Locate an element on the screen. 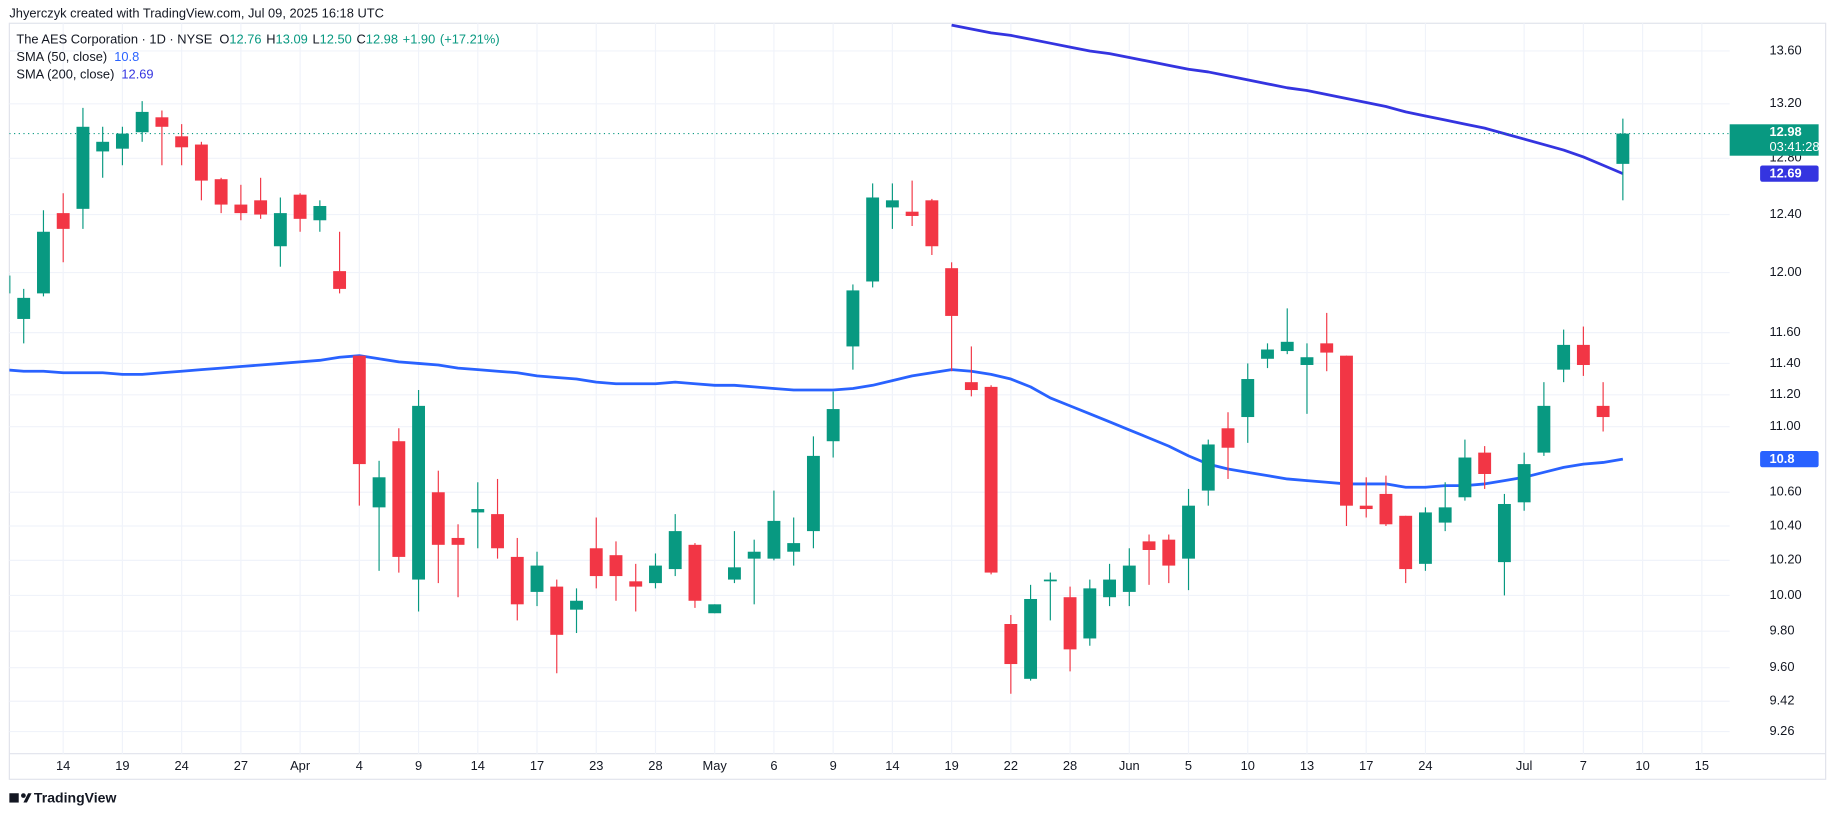 Image resolution: width=1835 pixels, height=820 pixels. x-tick-label: 17 is located at coordinates (537, 765).